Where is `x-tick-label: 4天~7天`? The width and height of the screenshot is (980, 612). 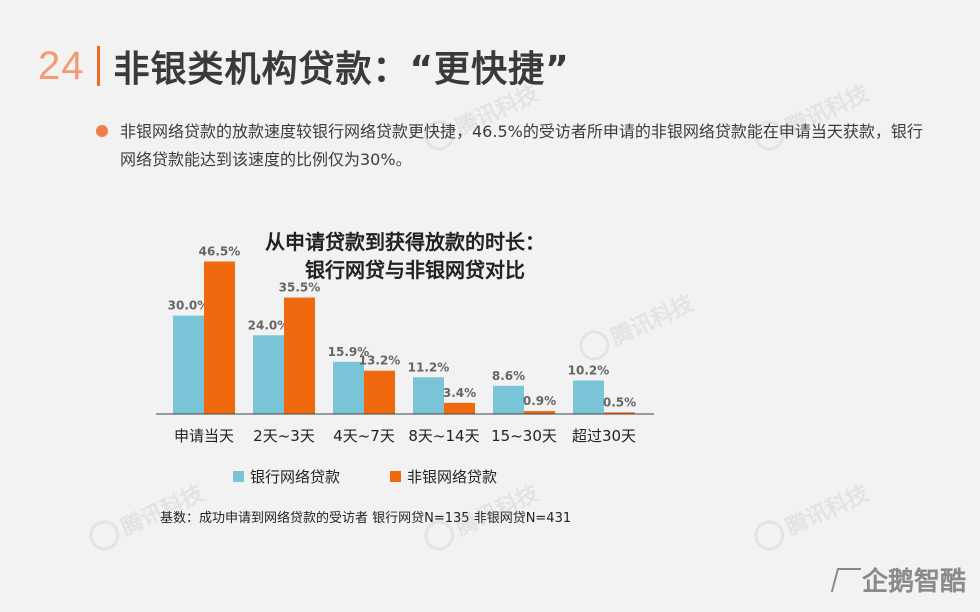 x-tick-label: 4天~7天 is located at coordinates (364, 436).